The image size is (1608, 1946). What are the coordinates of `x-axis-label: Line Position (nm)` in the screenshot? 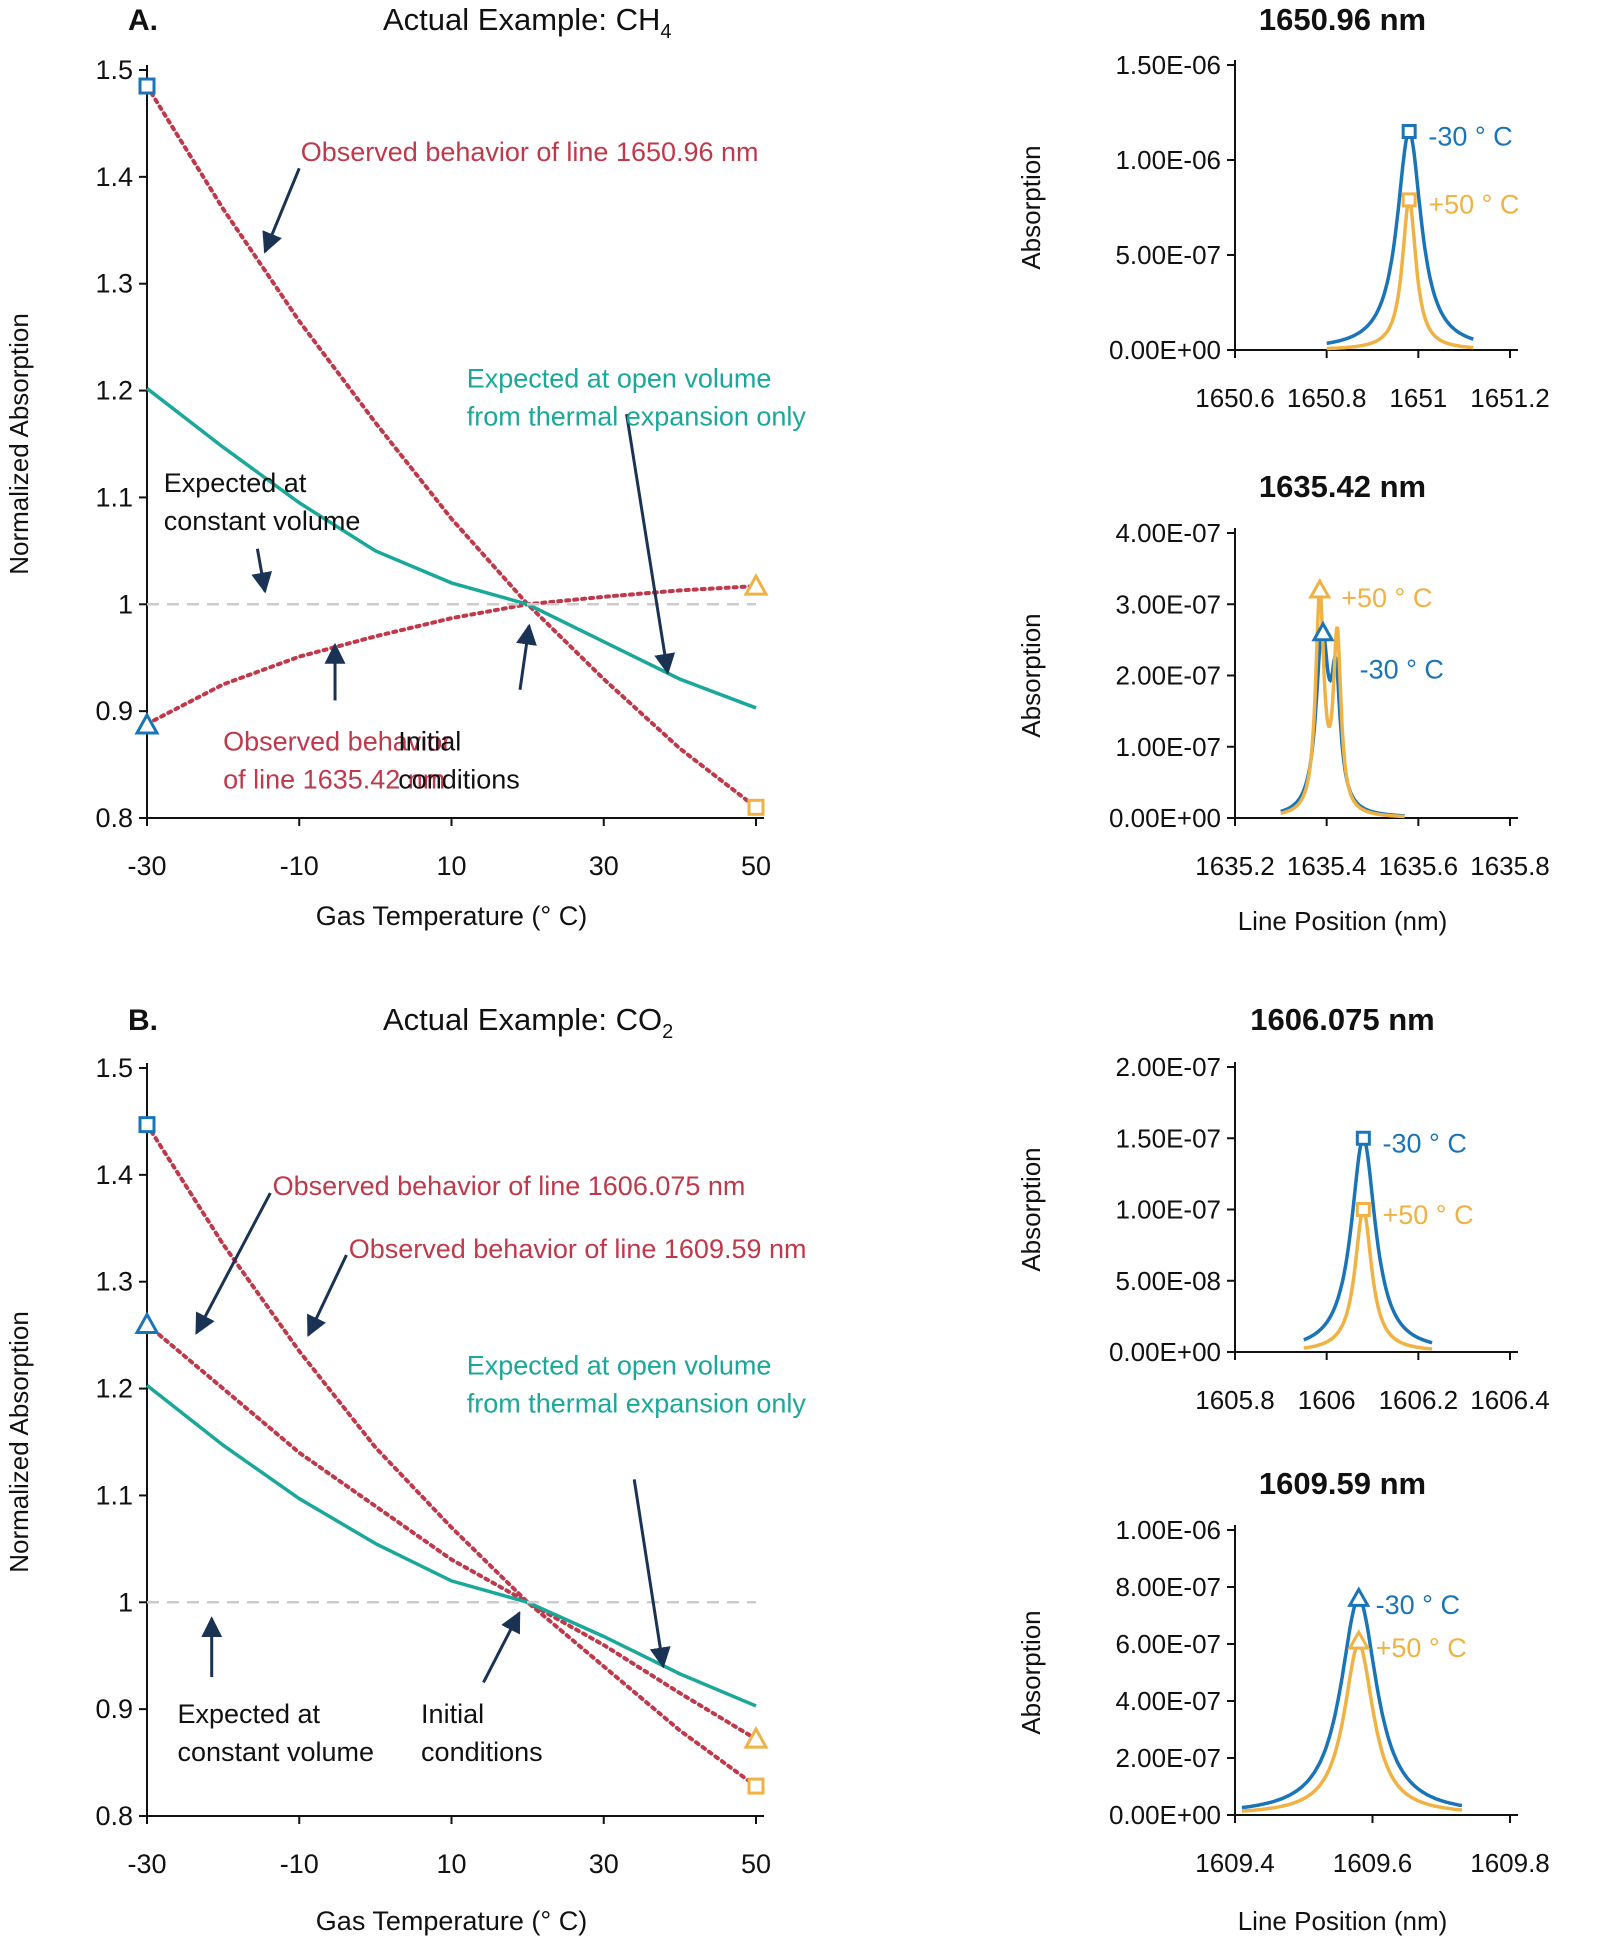 It's located at (1343, 1921).